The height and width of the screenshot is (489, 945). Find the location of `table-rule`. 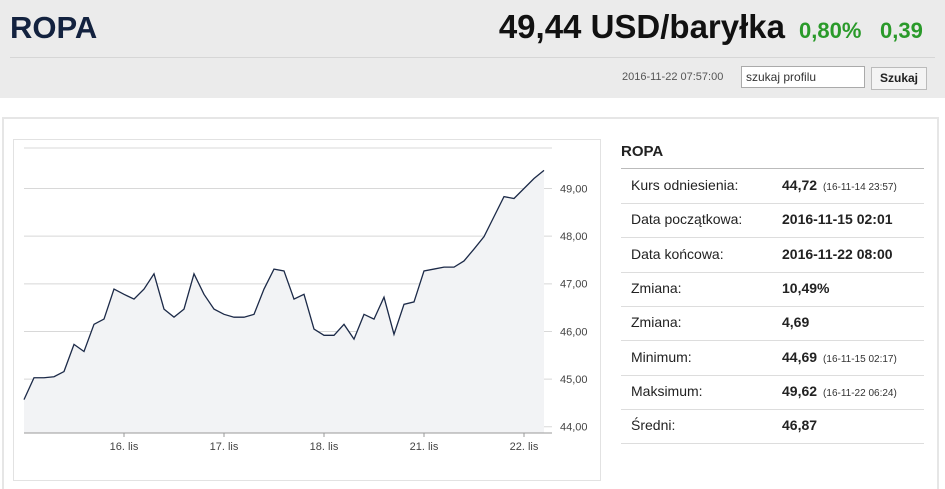

table-rule is located at coordinates (772, 168).